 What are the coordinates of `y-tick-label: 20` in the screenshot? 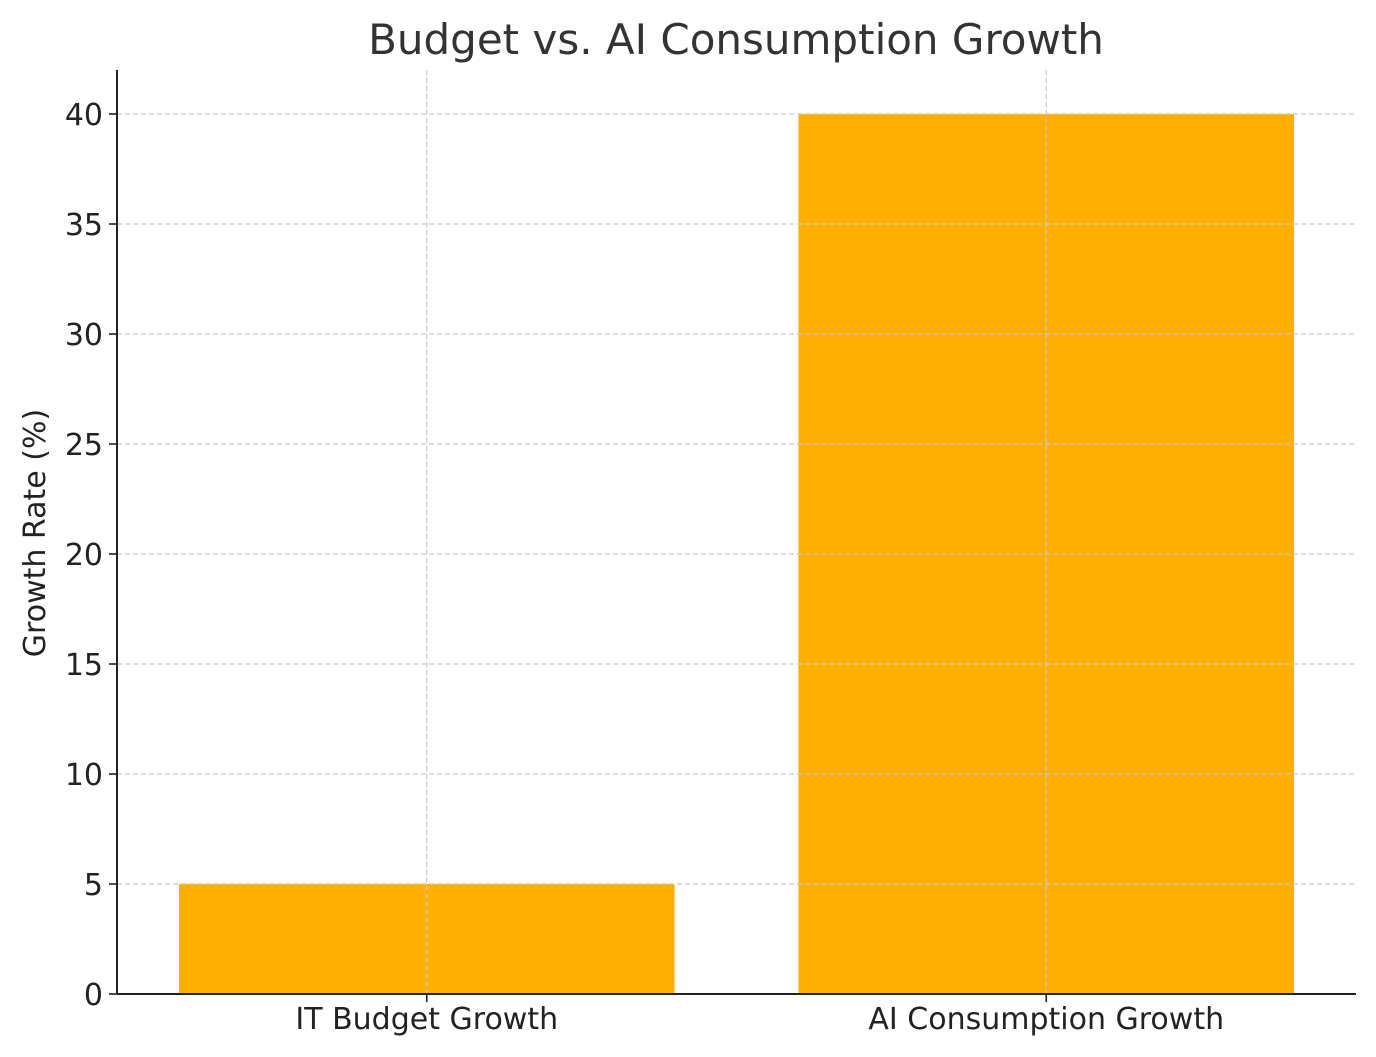 It's located at (84, 555).